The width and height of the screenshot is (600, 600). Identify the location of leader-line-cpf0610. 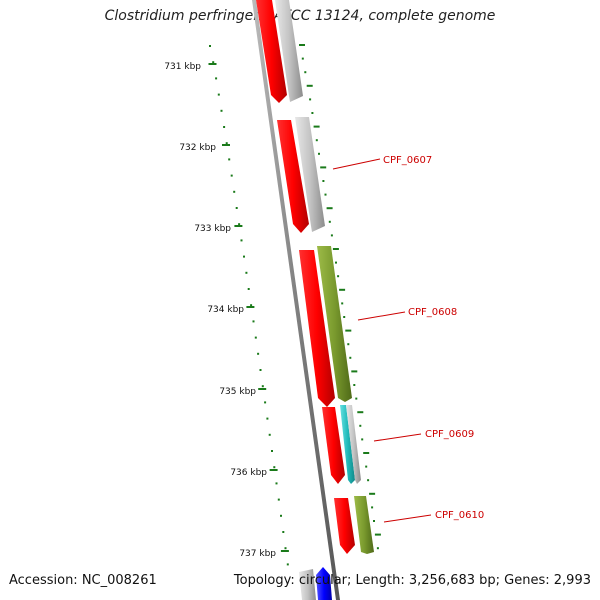
(407, 518).